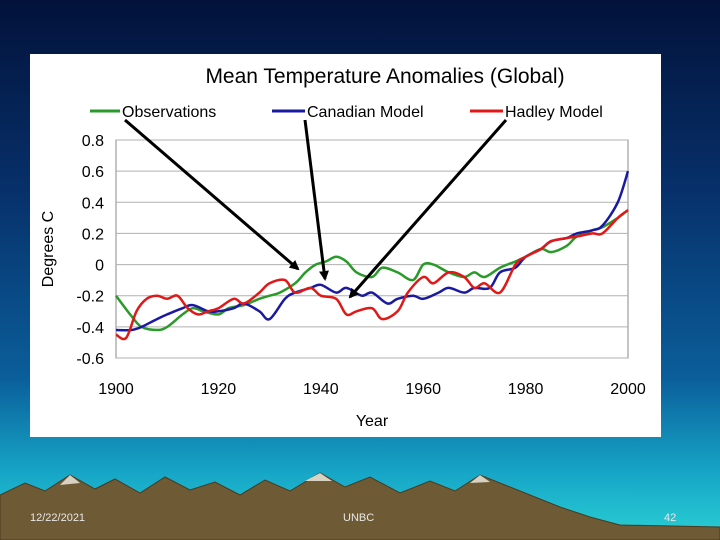 The width and height of the screenshot is (720, 540). Describe the element at coordinates (384, 76) in the screenshot. I see `chart-title: Mean Temperature Anomalies (Global)` at that location.